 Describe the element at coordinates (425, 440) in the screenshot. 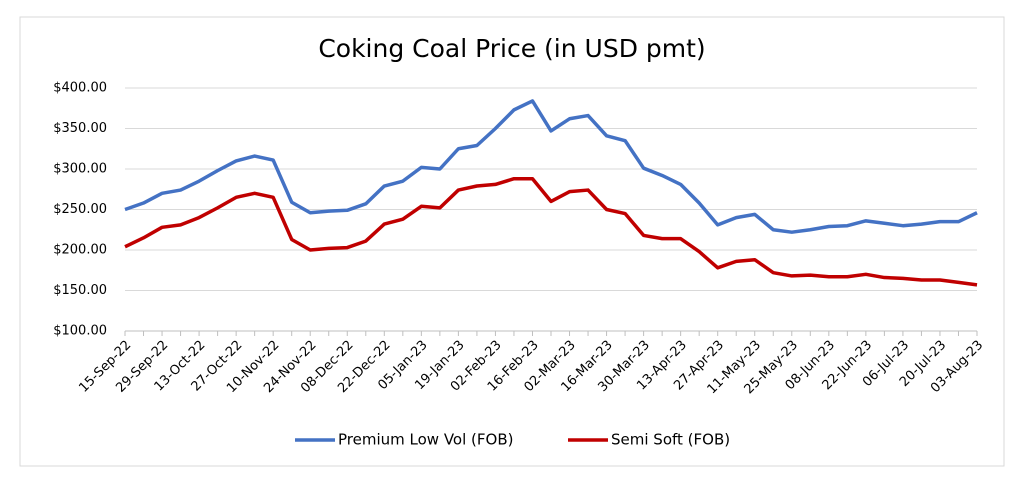

I see `legend-label: Premium Low Vol (FOB)` at that location.